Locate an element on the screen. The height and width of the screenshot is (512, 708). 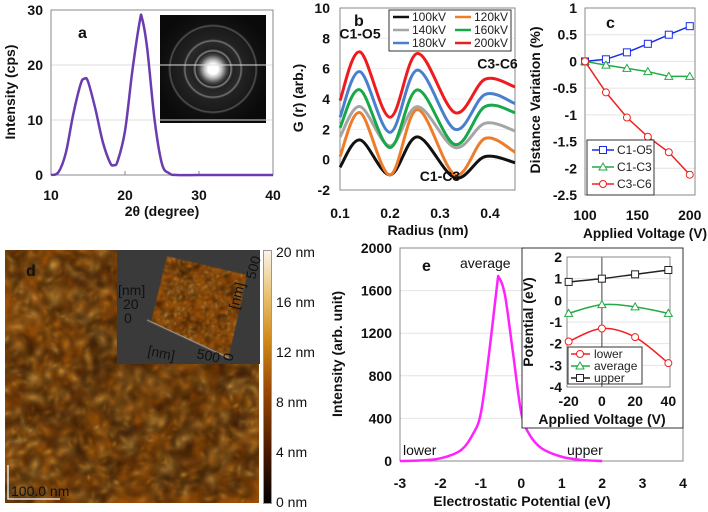
y-tick-label: -2 is located at coordinates (571, 168).